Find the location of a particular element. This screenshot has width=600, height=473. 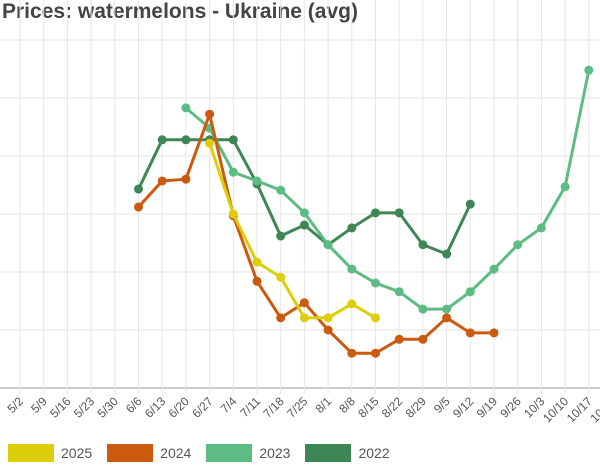

legend-item-2024: 2024 is located at coordinates (149, 453).